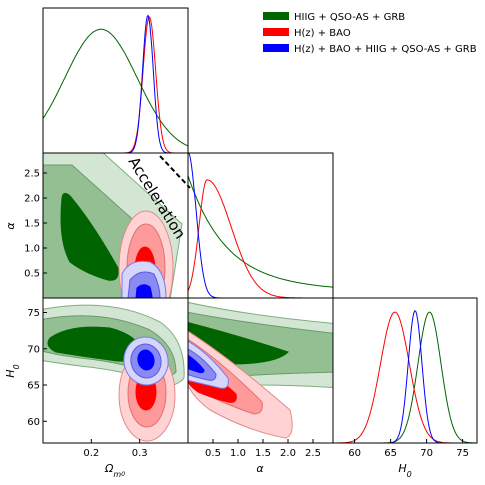 The image size is (485, 485). I want to click on acceleration-line, so click(175, 172).